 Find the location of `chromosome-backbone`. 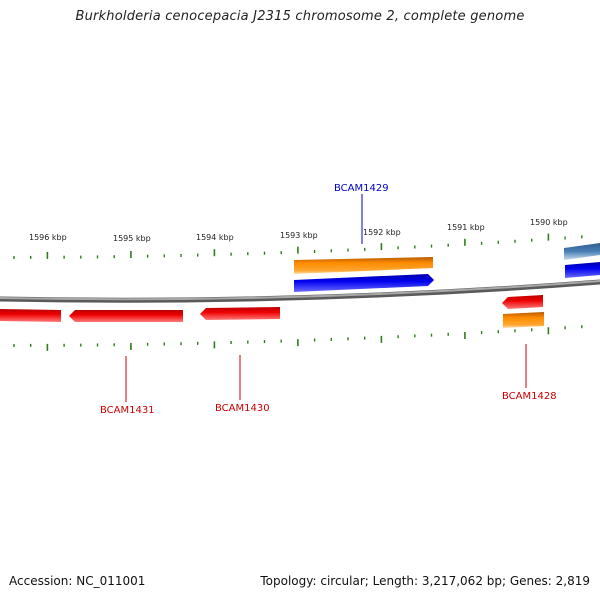

chromosome-backbone is located at coordinates (300, 290).